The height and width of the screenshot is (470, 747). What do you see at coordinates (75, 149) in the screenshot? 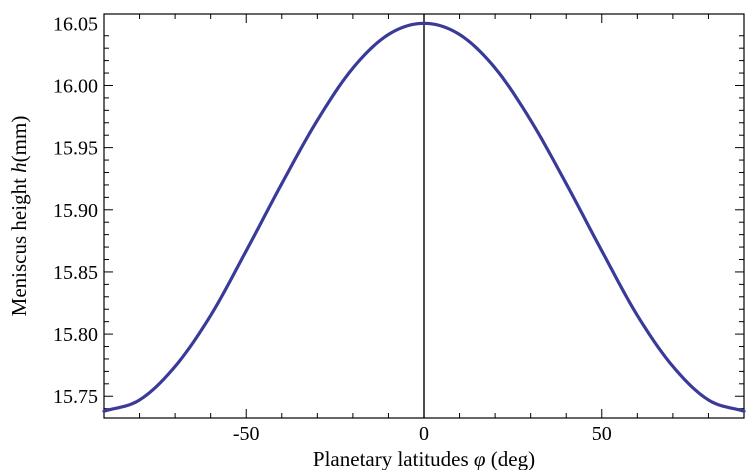
I see `y-tick-label: 15.95` at bounding box center [75, 149].